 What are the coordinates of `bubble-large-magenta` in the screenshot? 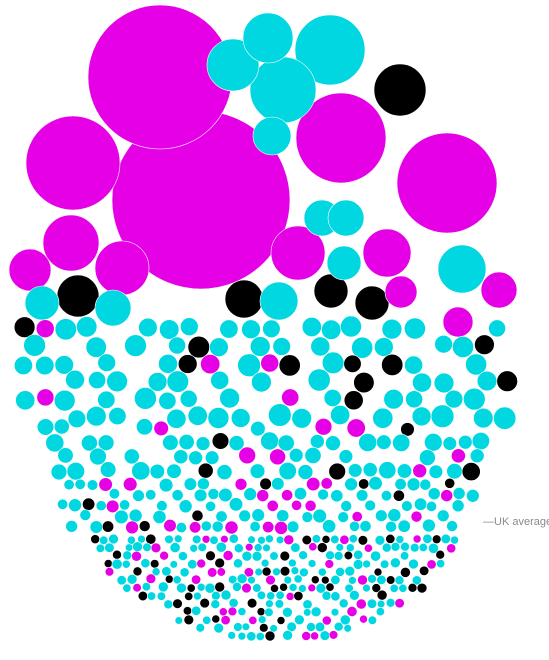 It's located at (30, 270).